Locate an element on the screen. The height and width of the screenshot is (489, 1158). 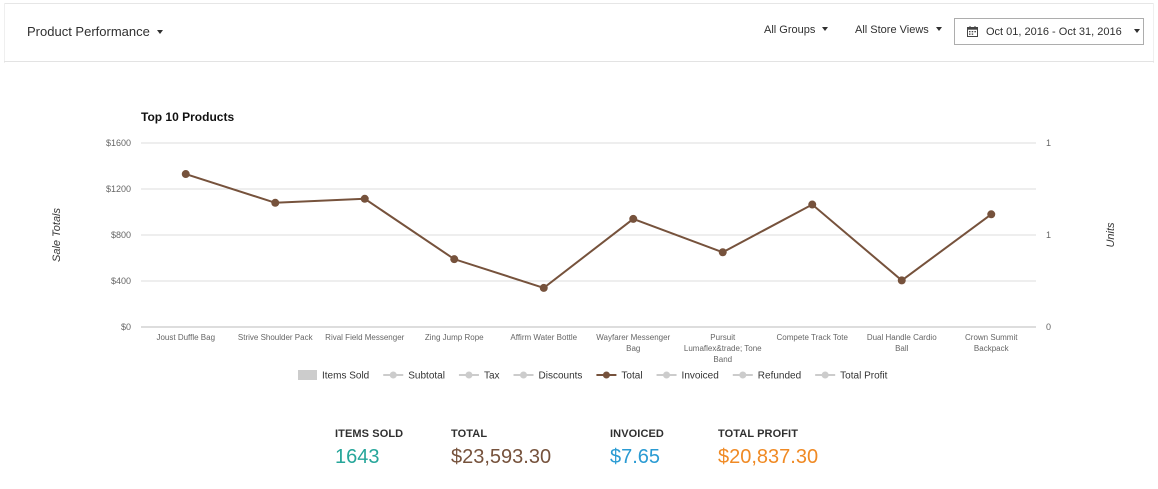
y2-tick-label: 0 is located at coordinates (1048, 327).